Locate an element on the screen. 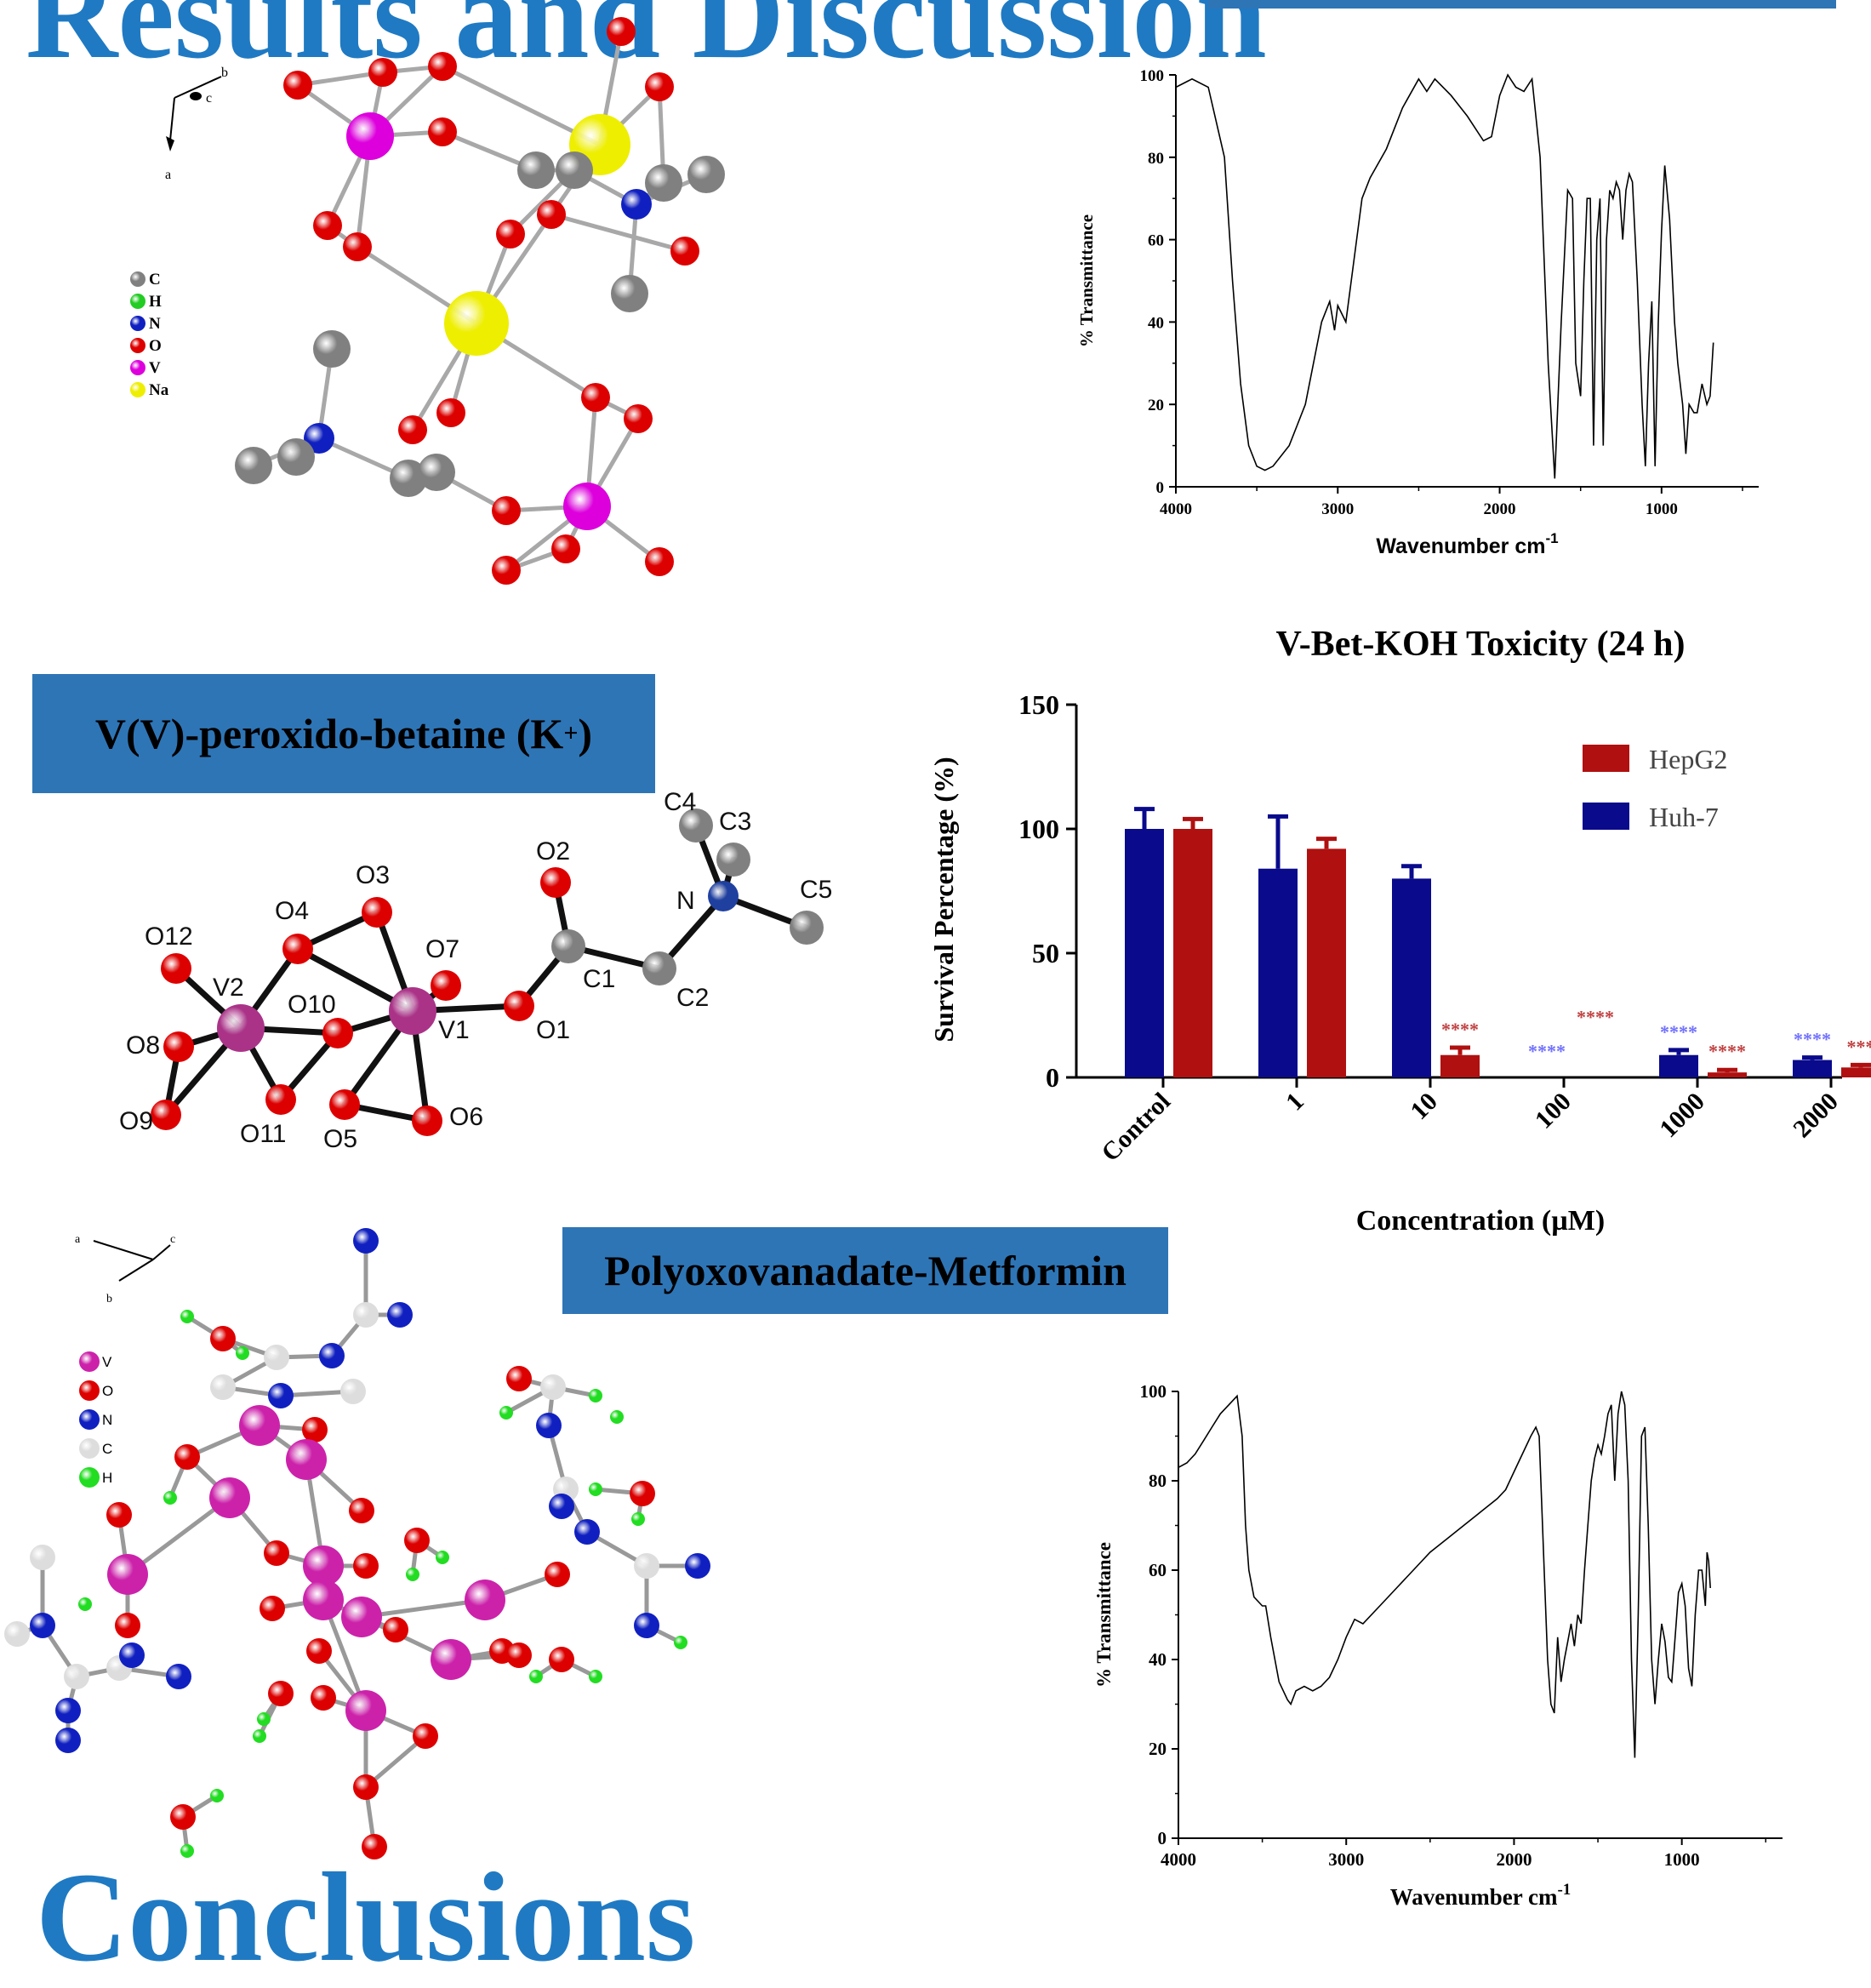 This screenshot has width=1871, height=1988. atom-o4 is located at coordinates (297, 949).